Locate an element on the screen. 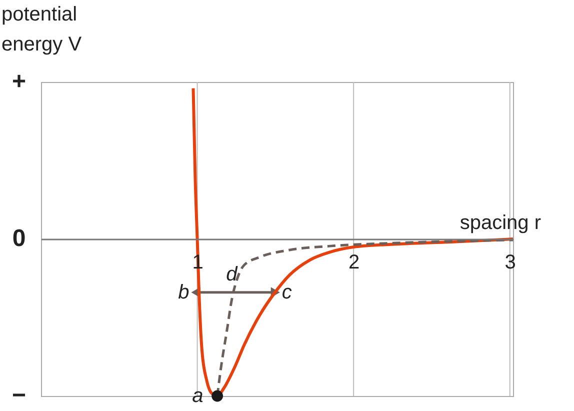 This screenshot has height=411, width=574. text: 0 is located at coordinates (19, 238).